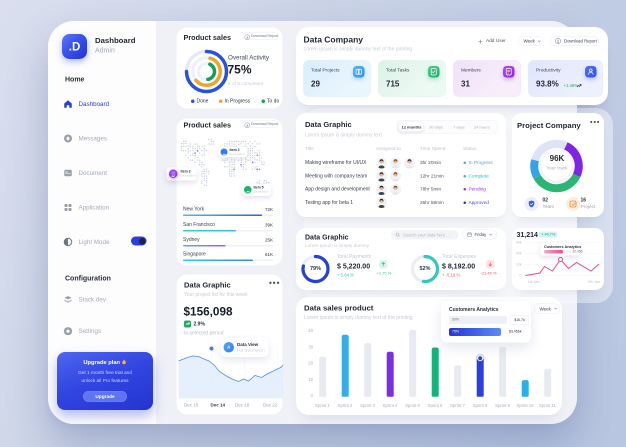 The height and width of the screenshot is (447, 626). What do you see at coordinates (519, 243) in the screenshot?
I see `svg-text: 30k` at bounding box center [519, 243].